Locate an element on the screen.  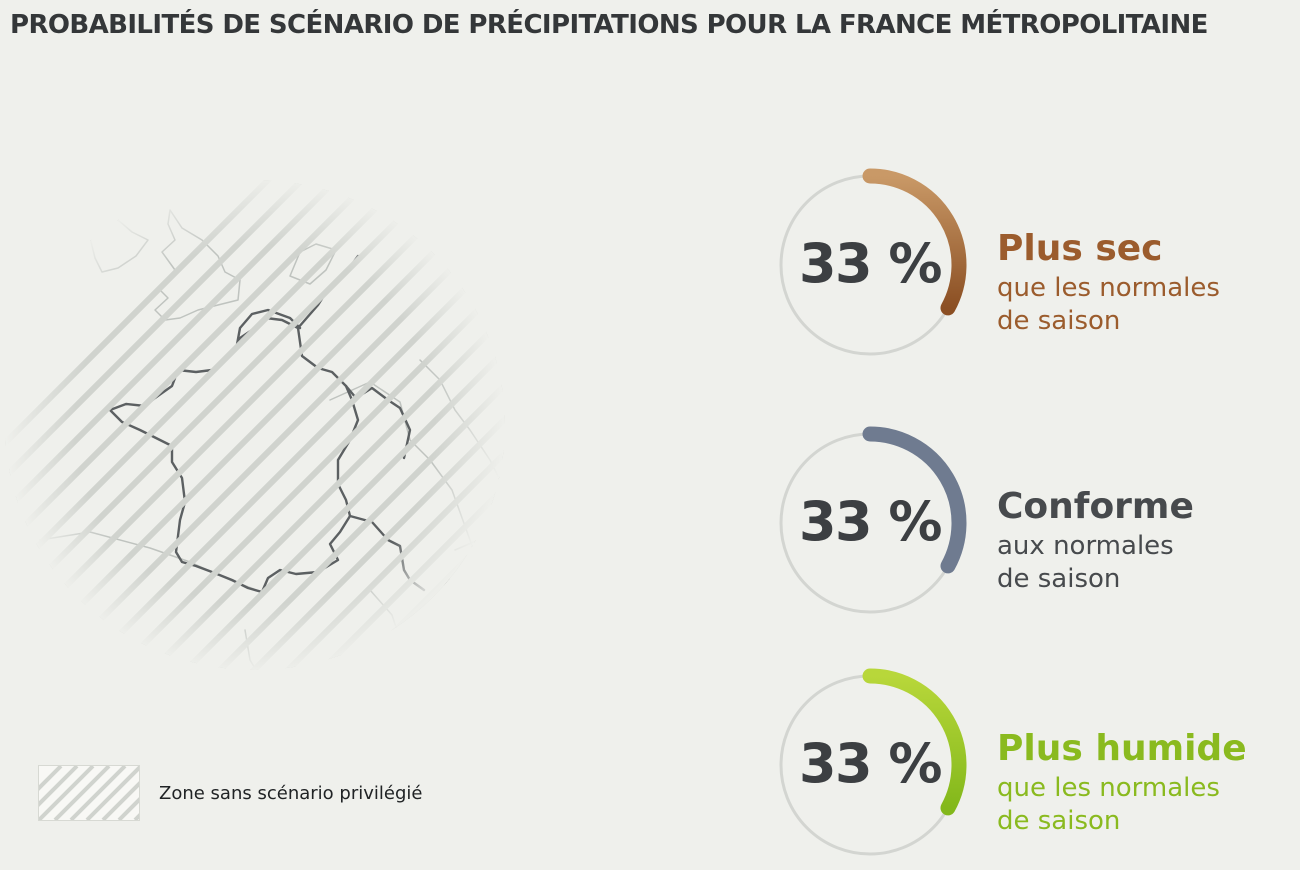
legend: Zone sans scénario privilégié is located at coordinates (298, 795).